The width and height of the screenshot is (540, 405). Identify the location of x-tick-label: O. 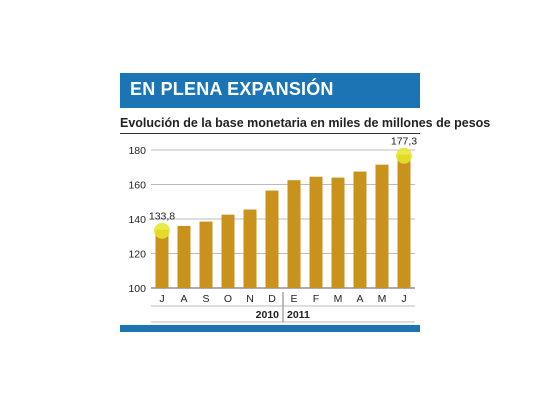
(228, 299).